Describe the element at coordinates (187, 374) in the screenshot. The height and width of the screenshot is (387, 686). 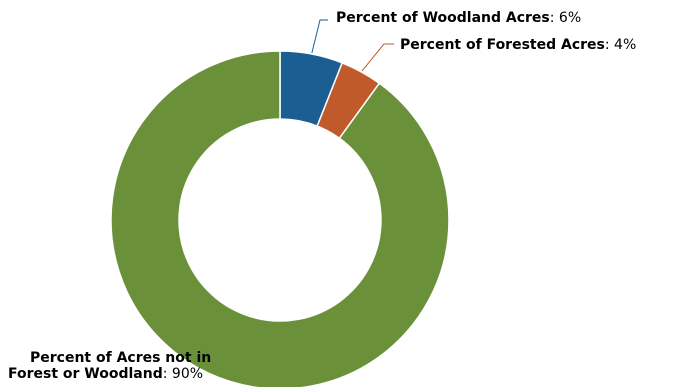
I see `label-not-forest-value: 90%` at that location.